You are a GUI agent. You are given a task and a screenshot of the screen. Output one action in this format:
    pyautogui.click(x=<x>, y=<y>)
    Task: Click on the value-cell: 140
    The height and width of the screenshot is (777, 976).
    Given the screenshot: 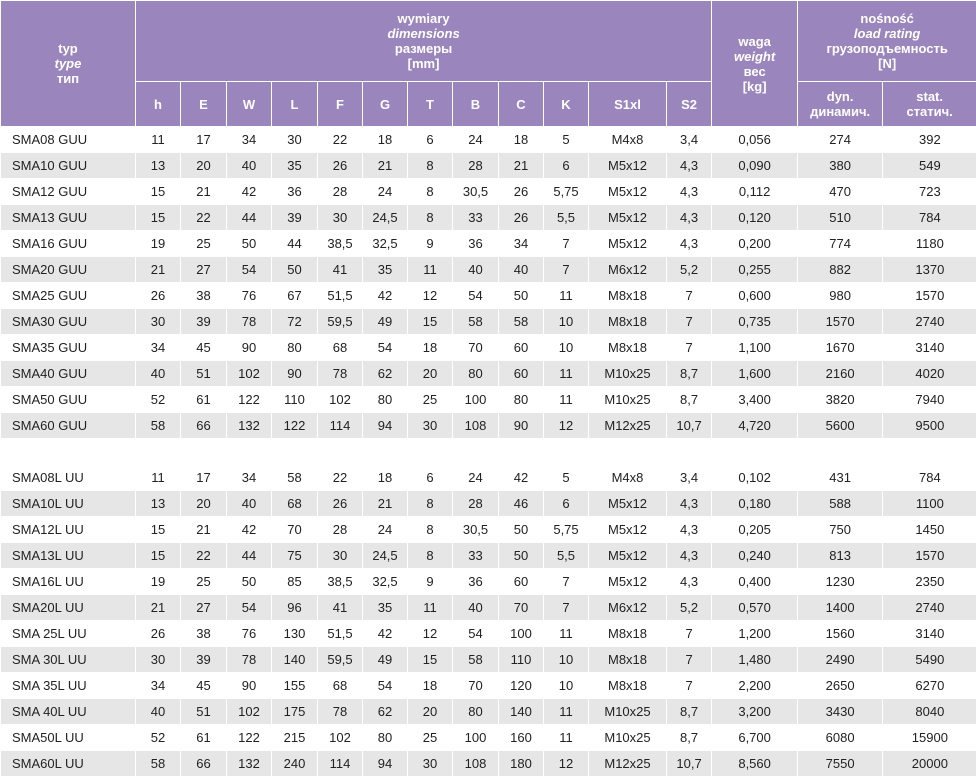 What is the action you would take?
    pyautogui.click(x=521, y=712)
    